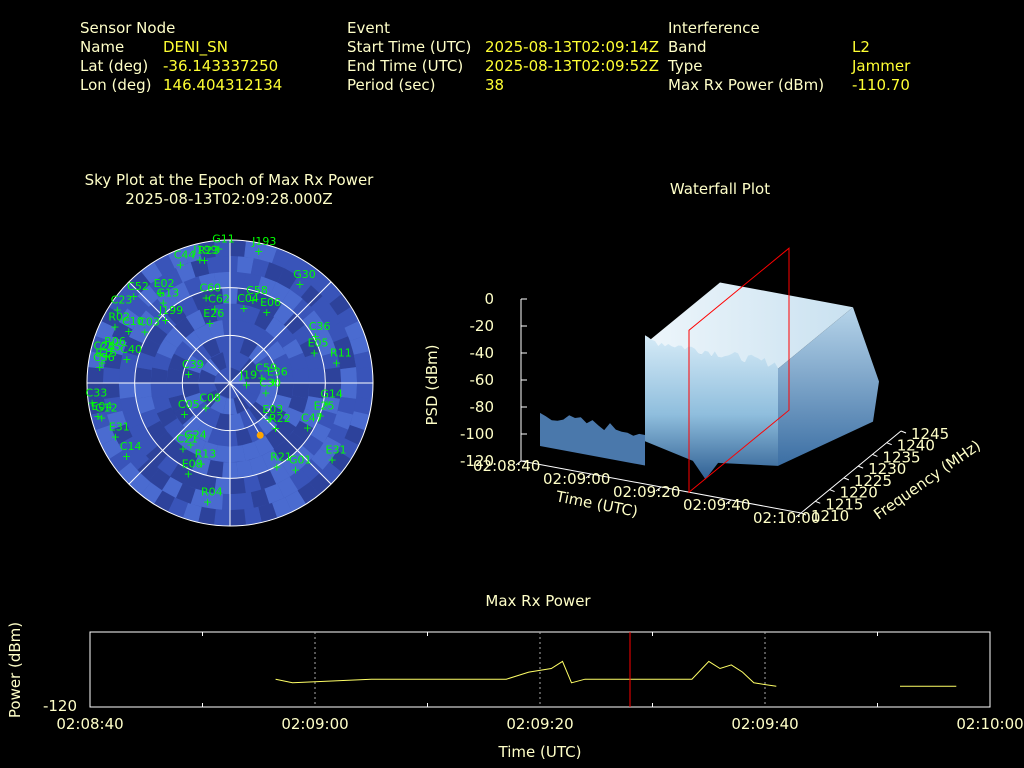 The height and width of the screenshot is (768, 1024). I want to click on satellite-label: C58, so click(257, 290).